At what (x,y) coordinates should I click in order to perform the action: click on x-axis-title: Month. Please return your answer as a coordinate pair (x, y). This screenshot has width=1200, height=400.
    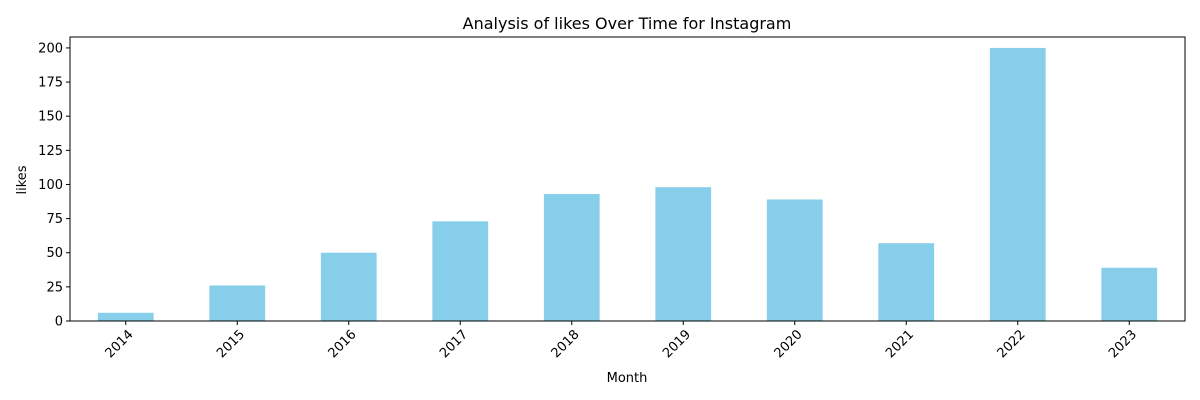
    Looking at the image, I should click on (627, 378).